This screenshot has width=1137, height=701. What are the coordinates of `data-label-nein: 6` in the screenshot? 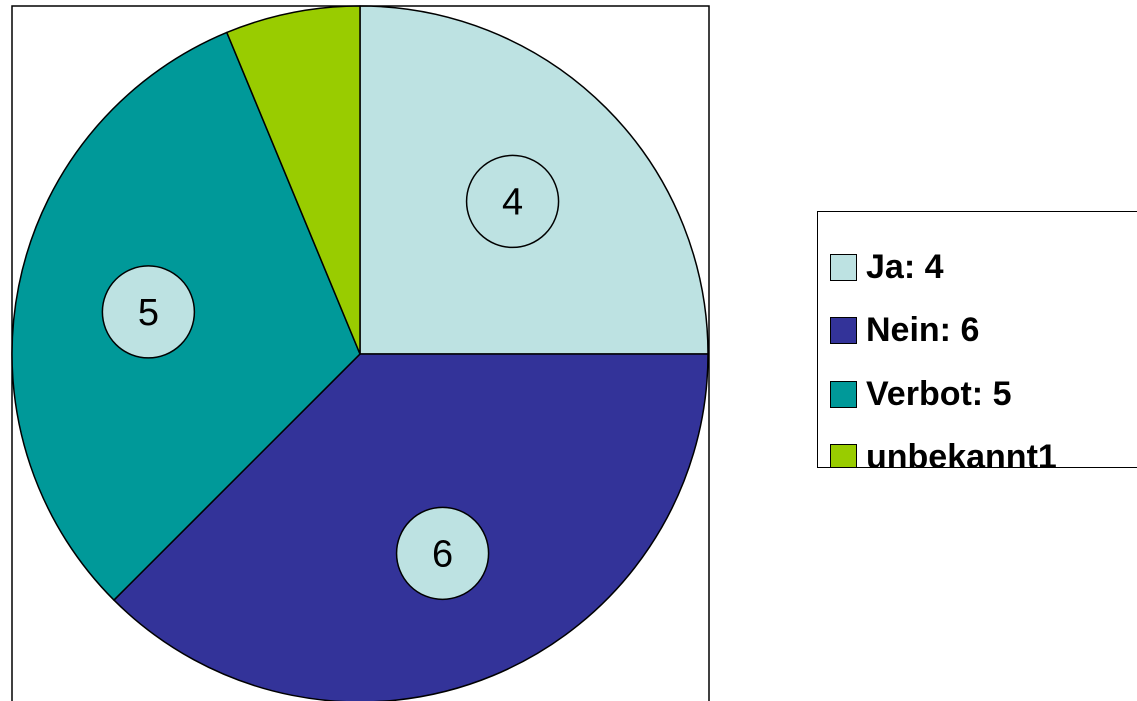 It's located at (442, 554).